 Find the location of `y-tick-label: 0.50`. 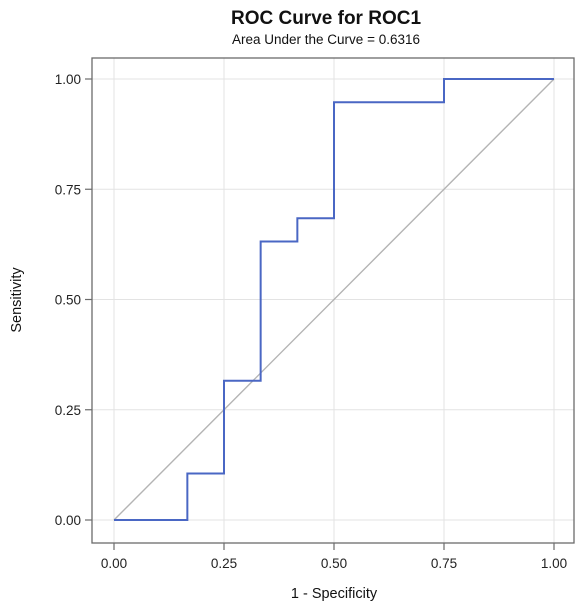

y-tick-label: 0.50 is located at coordinates (68, 300).